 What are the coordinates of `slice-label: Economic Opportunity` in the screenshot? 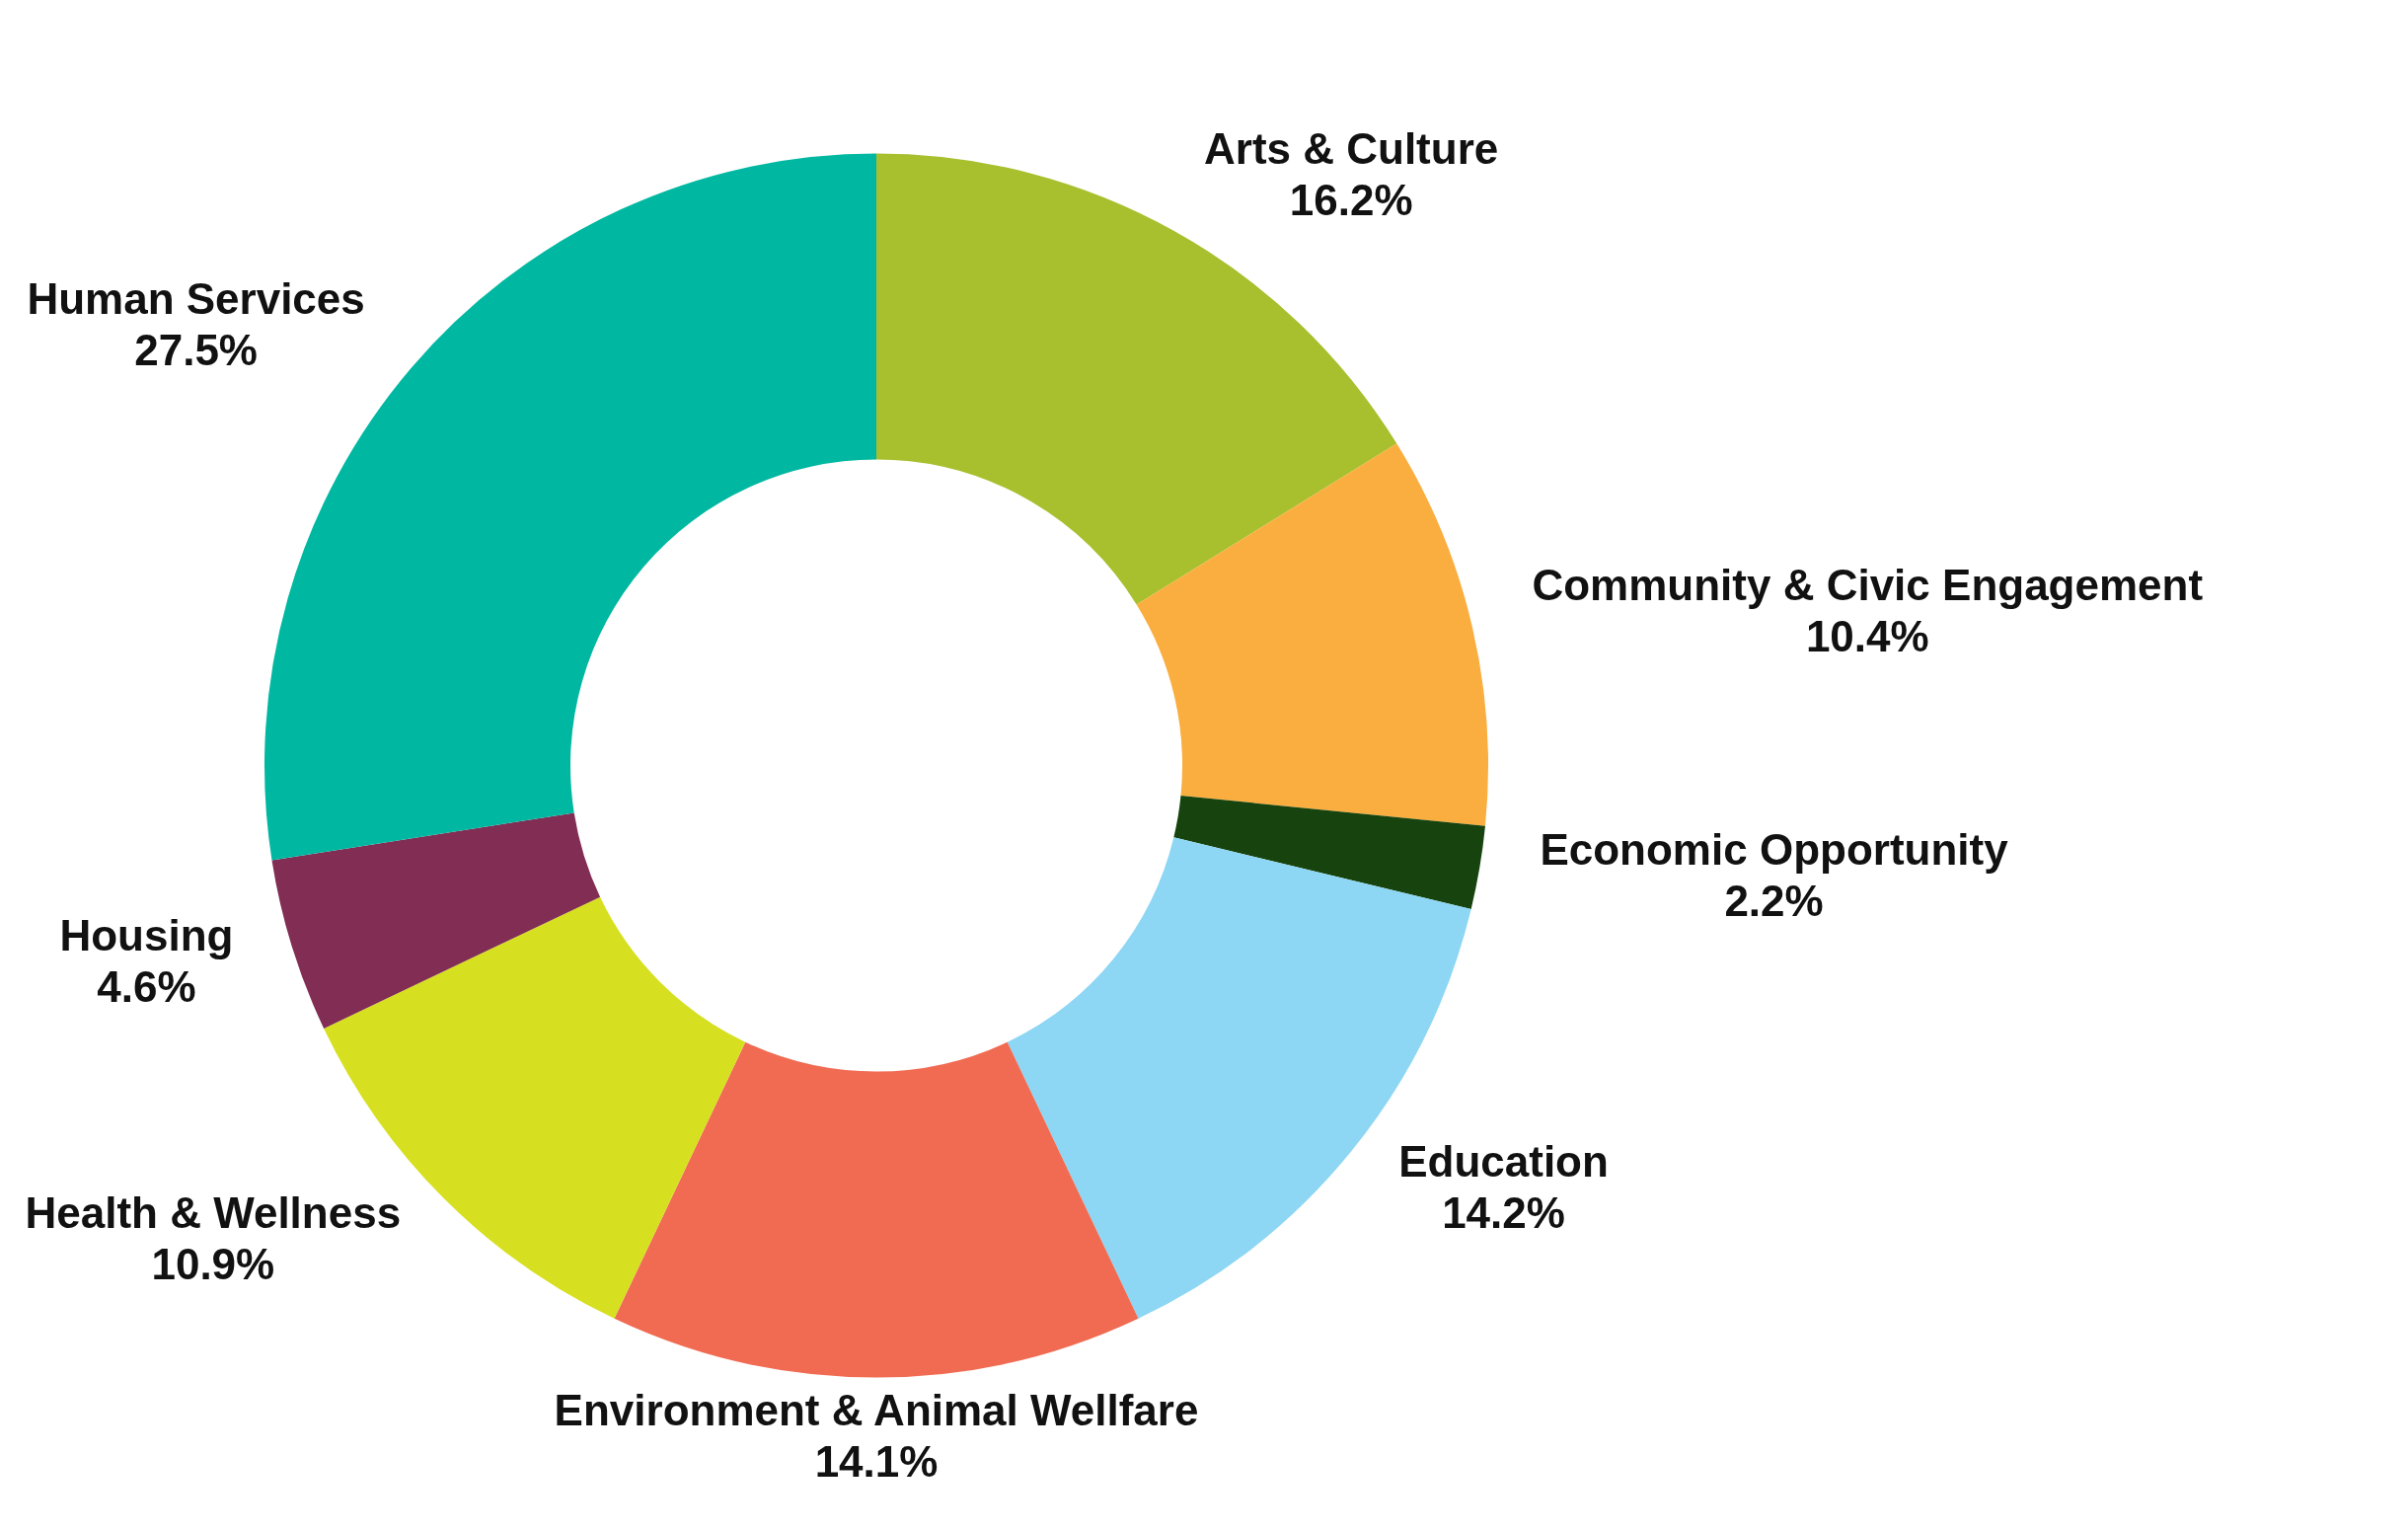 It's located at (1775, 849).